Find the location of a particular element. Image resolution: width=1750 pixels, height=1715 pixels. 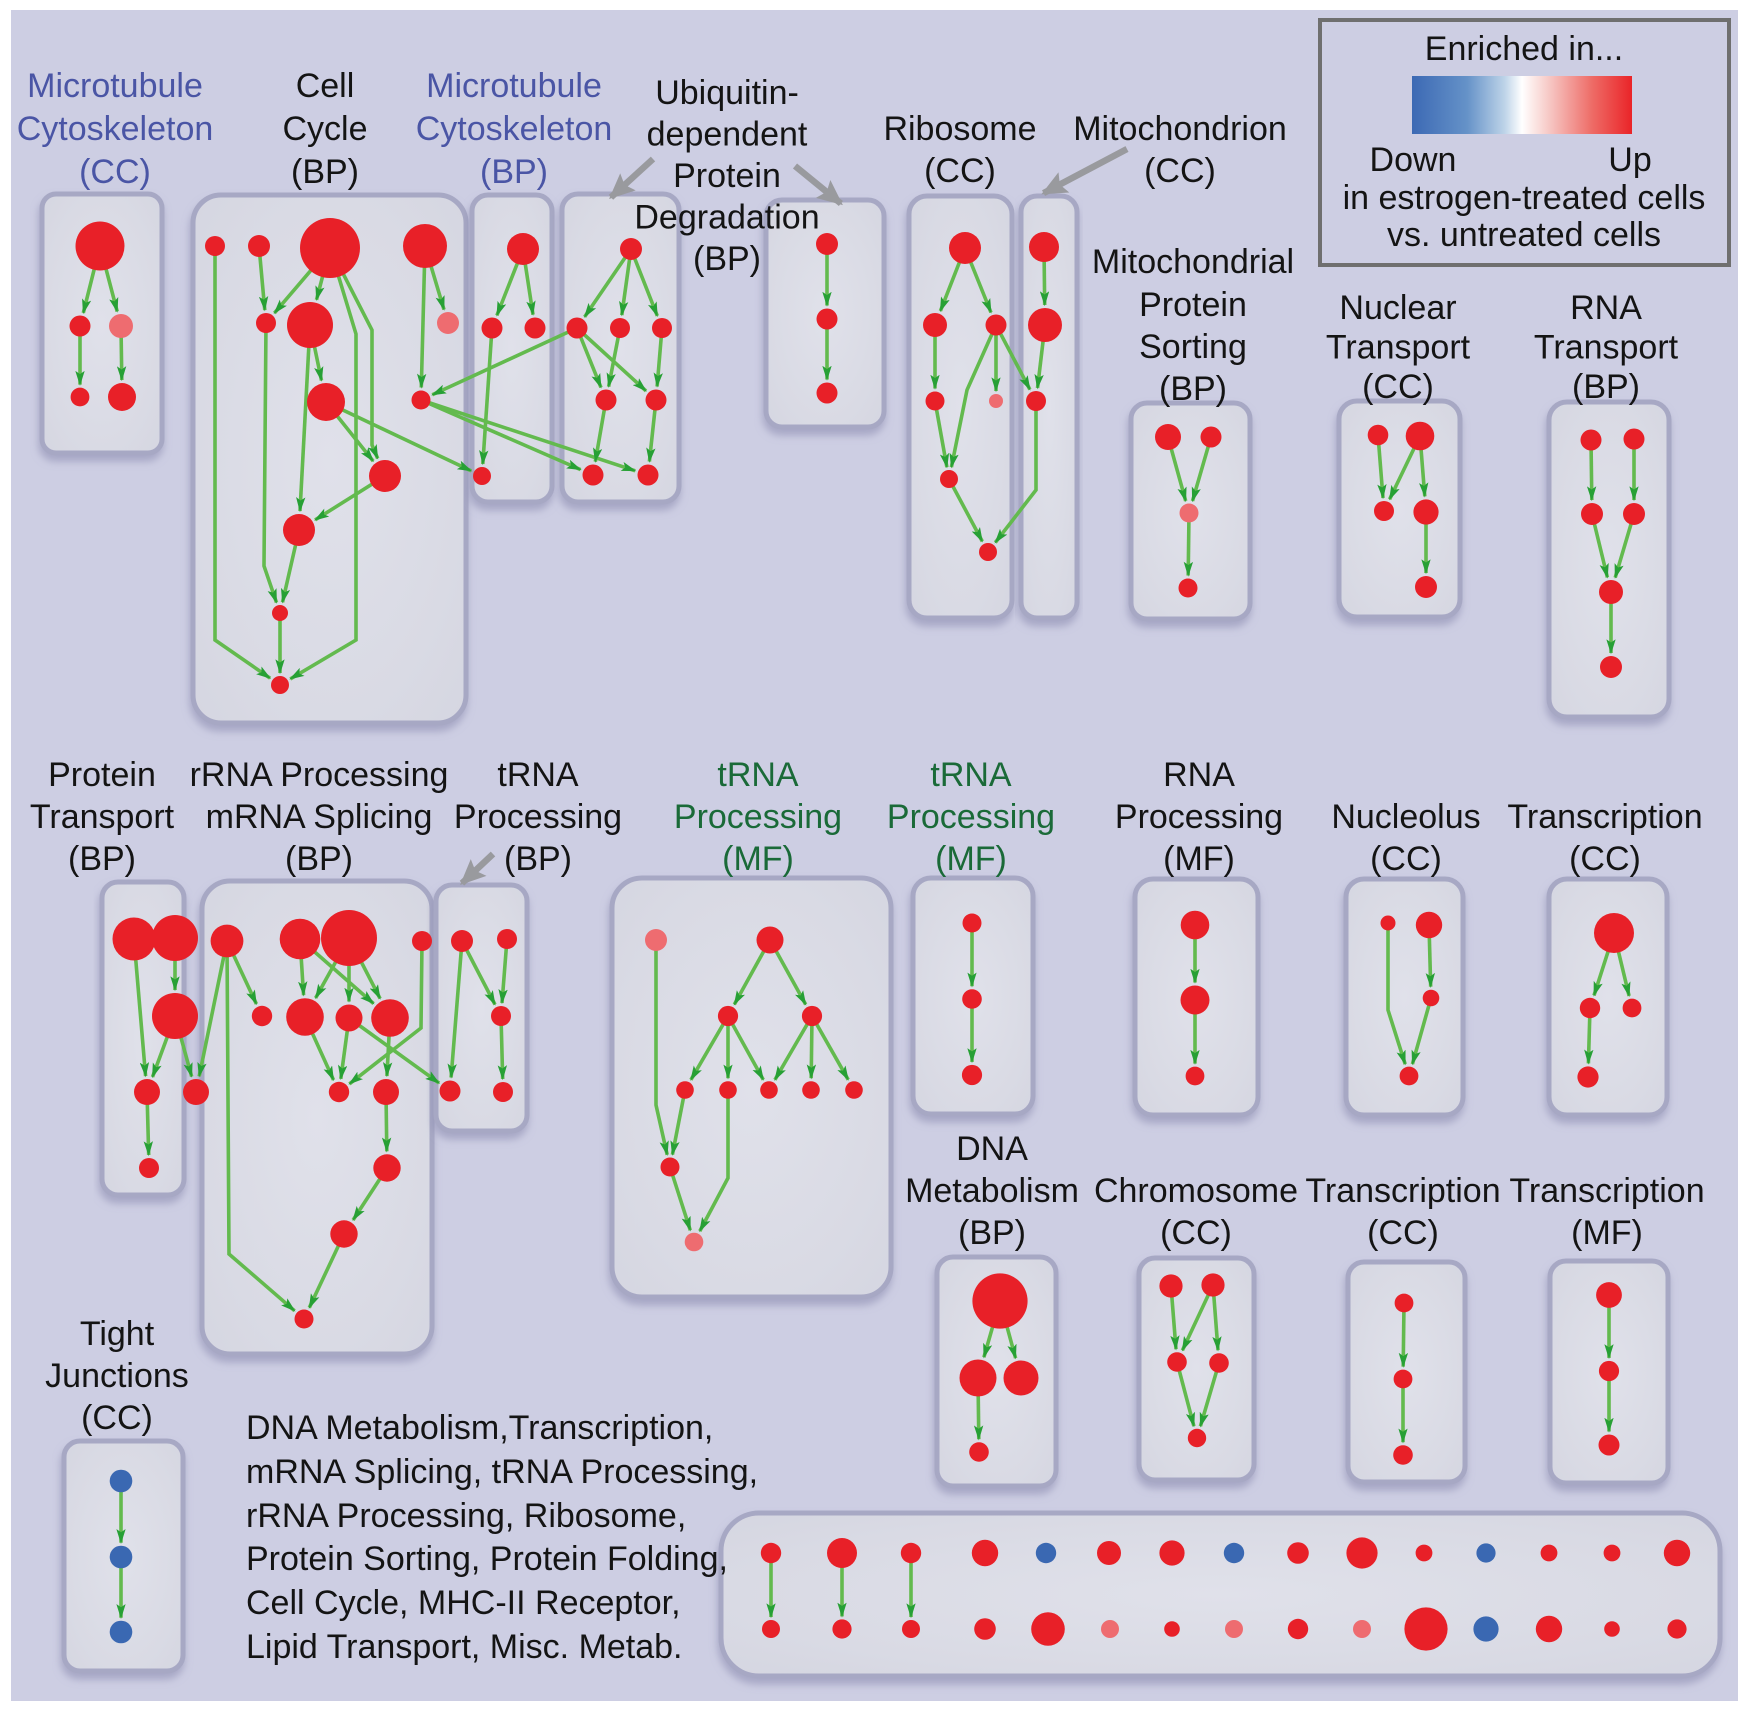

svg-text: Metabolism is located at coordinates (992, 1191).